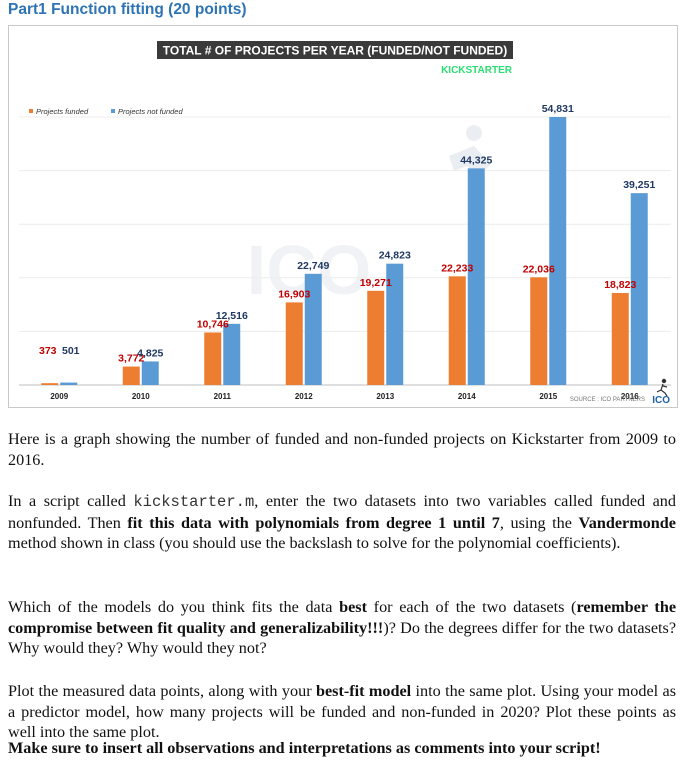  I want to click on bar-funded-2012, so click(294, 343).